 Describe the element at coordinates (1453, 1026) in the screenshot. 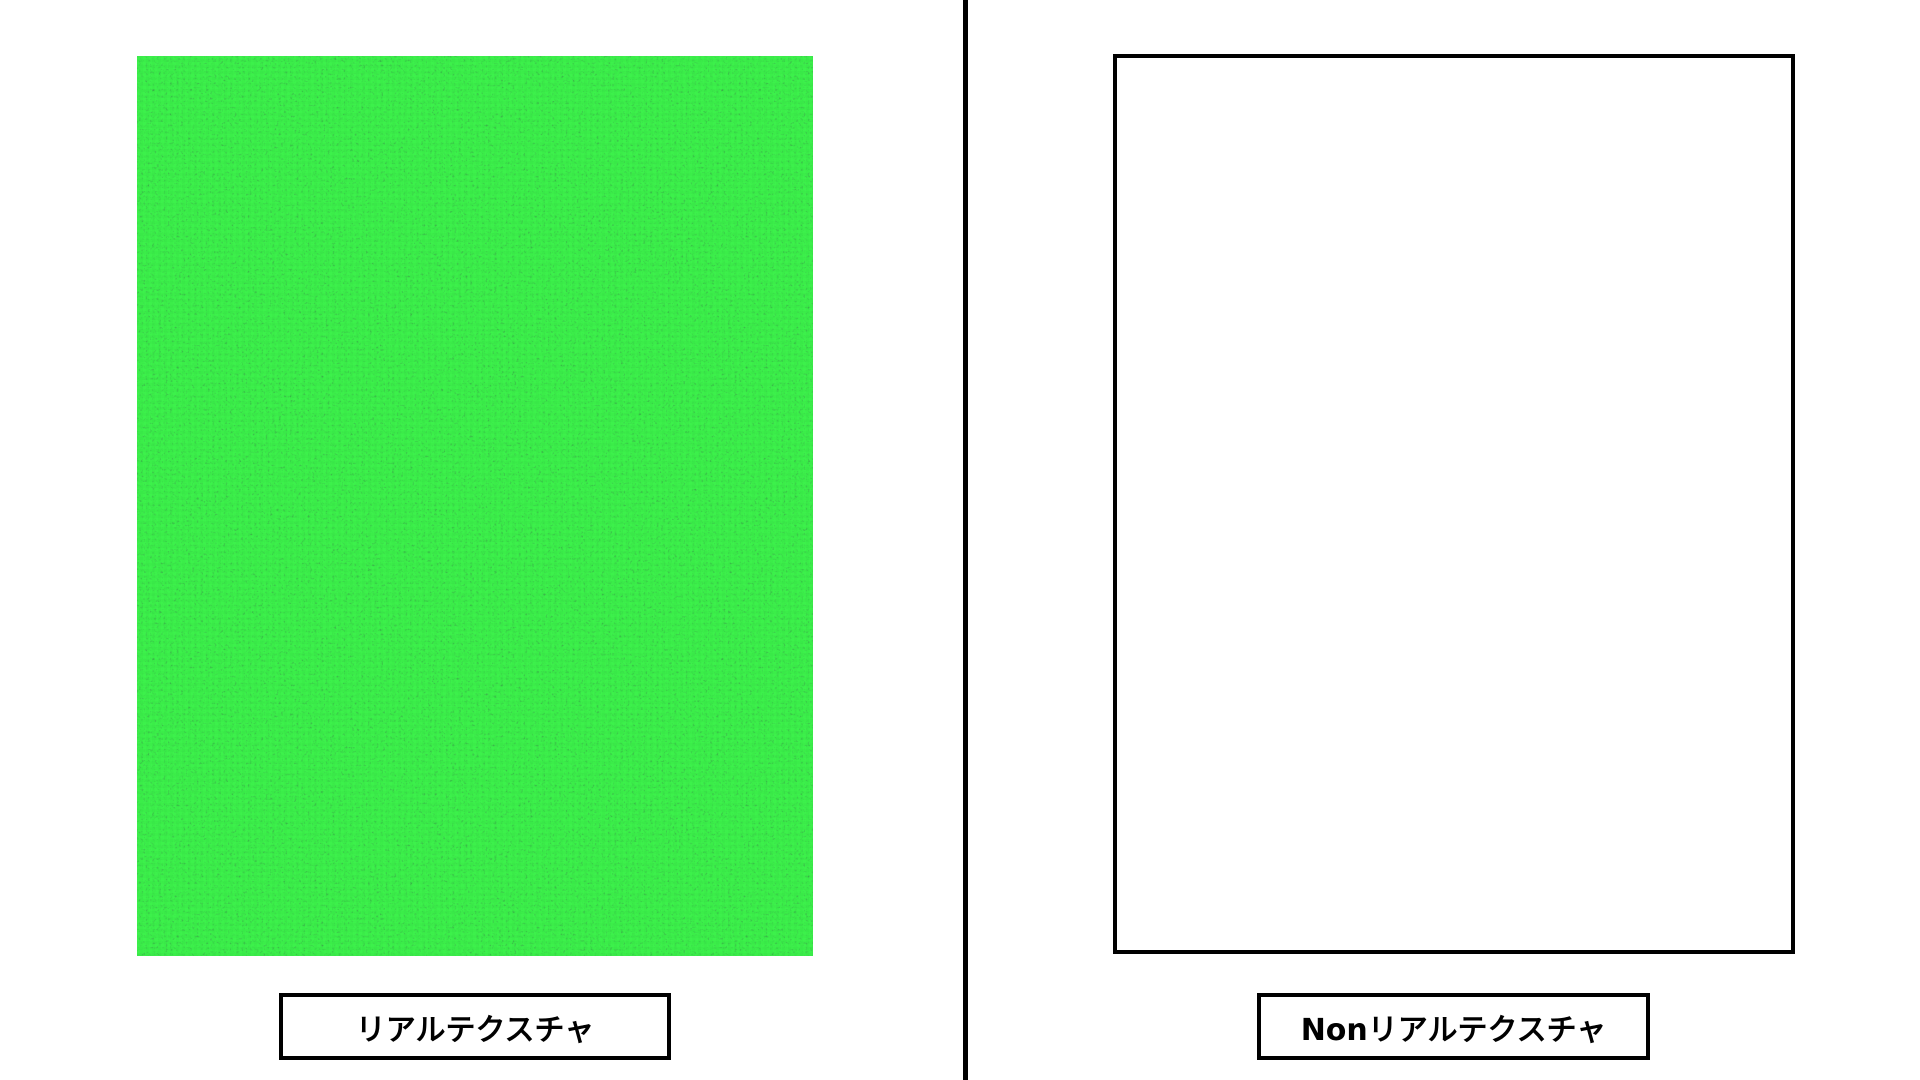

I see `non-real-texture-caption: Nonリアルテクスチャ` at that location.